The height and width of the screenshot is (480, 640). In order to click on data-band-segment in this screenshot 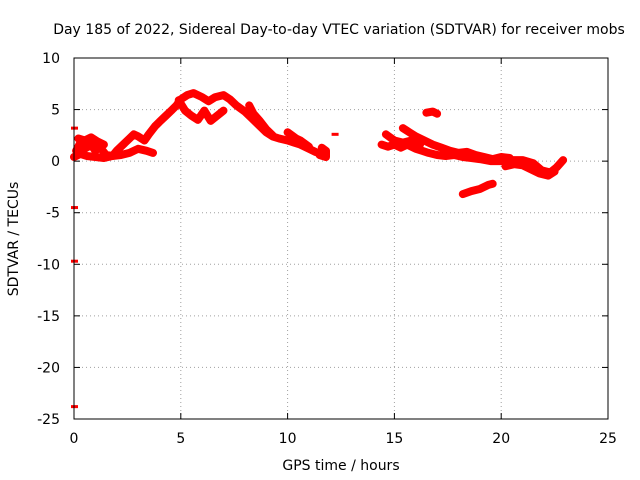, I will do `click(199, 124)`.